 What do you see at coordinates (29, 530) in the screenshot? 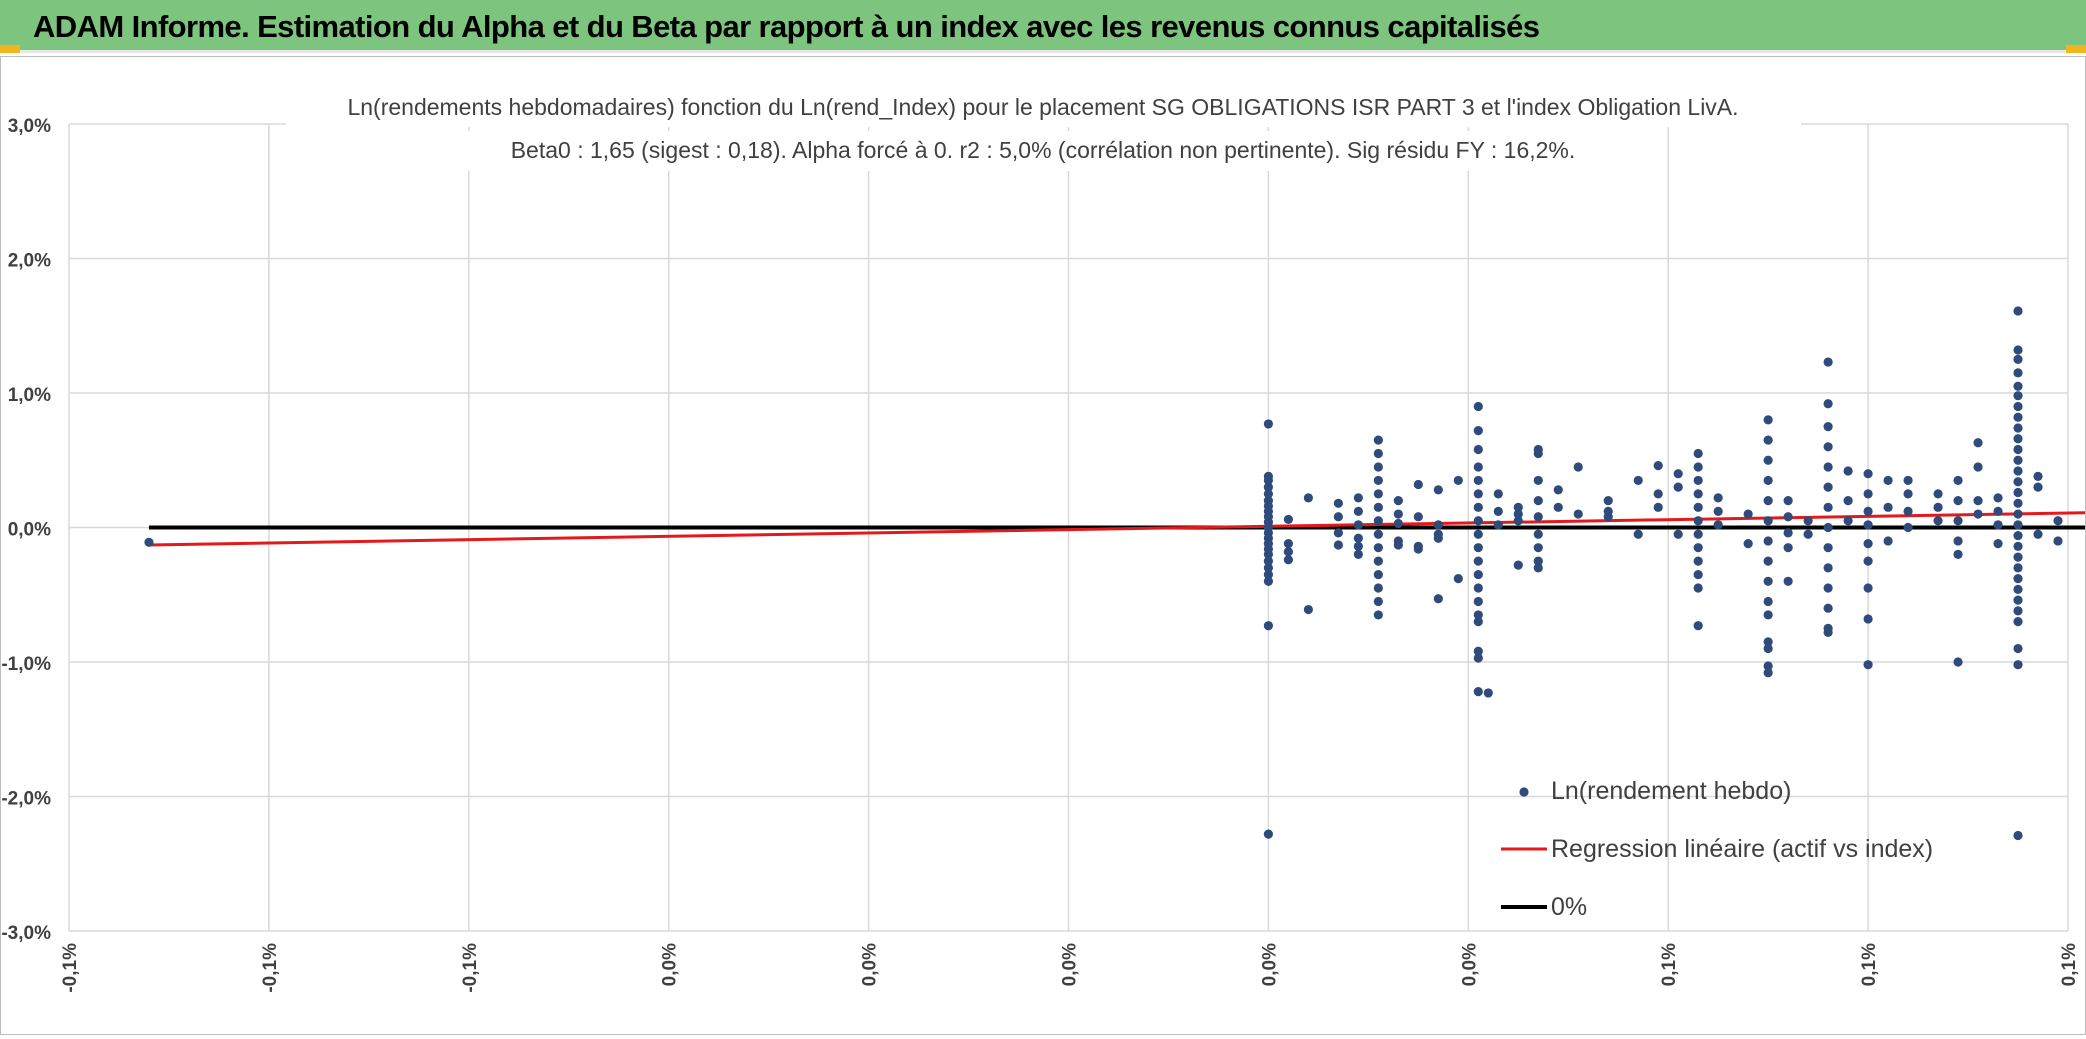
I see `y-tick-label: 0,0%` at bounding box center [29, 530].